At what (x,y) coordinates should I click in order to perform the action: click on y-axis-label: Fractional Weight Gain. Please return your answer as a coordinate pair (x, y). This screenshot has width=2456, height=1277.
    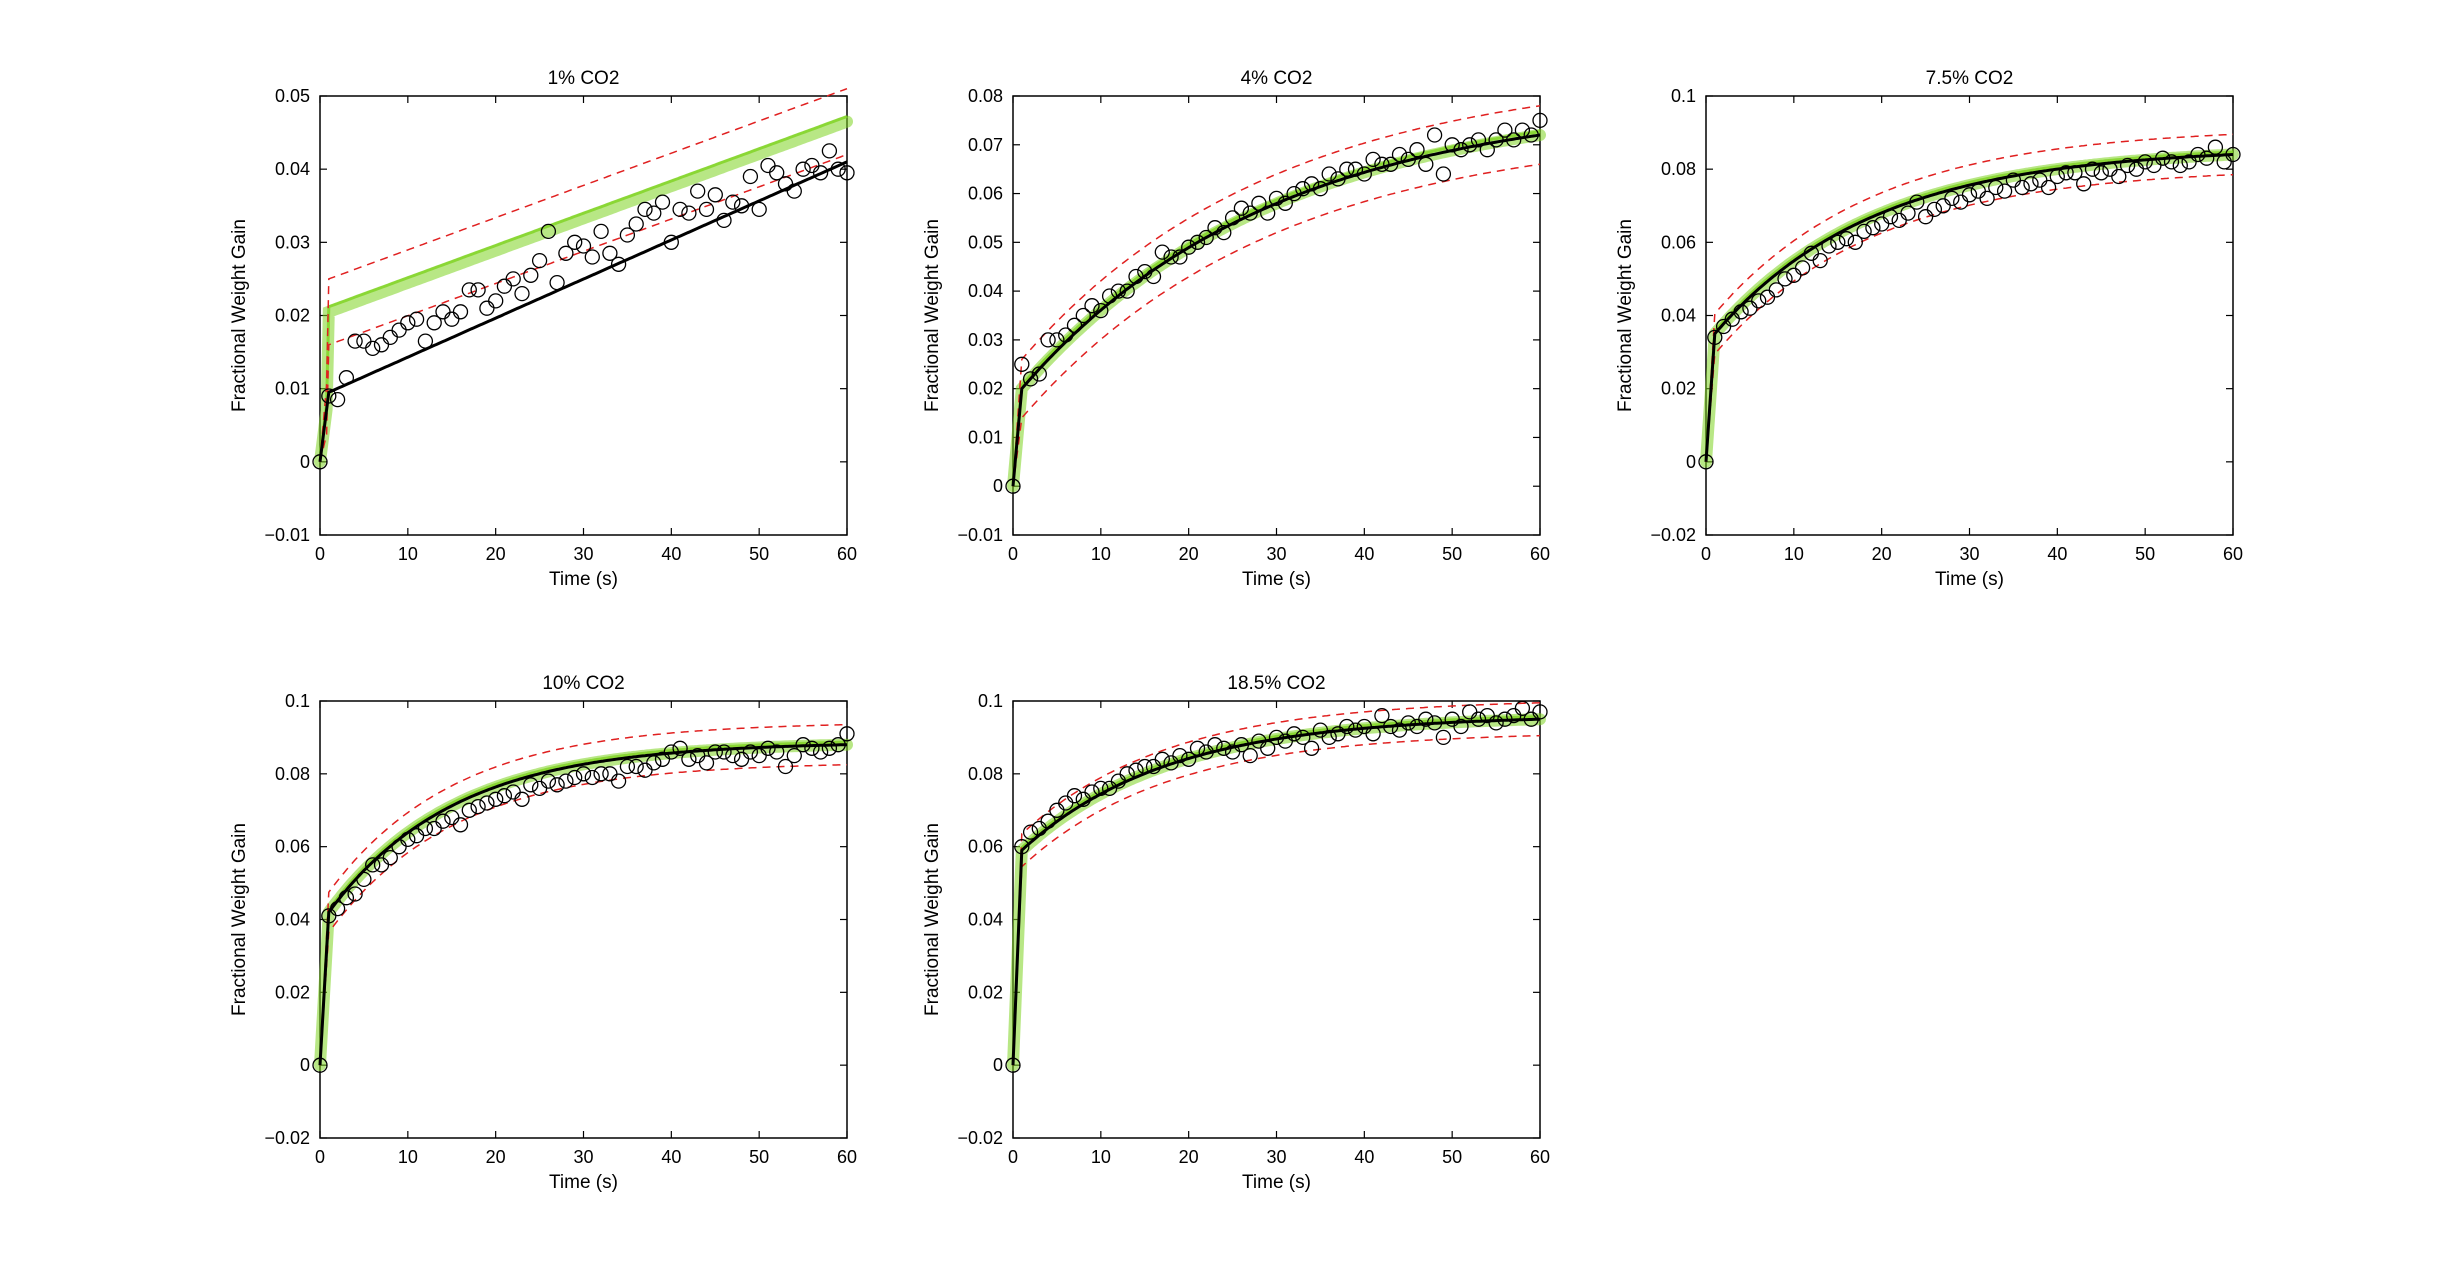
    Looking at the image, I should click on (239, 315).